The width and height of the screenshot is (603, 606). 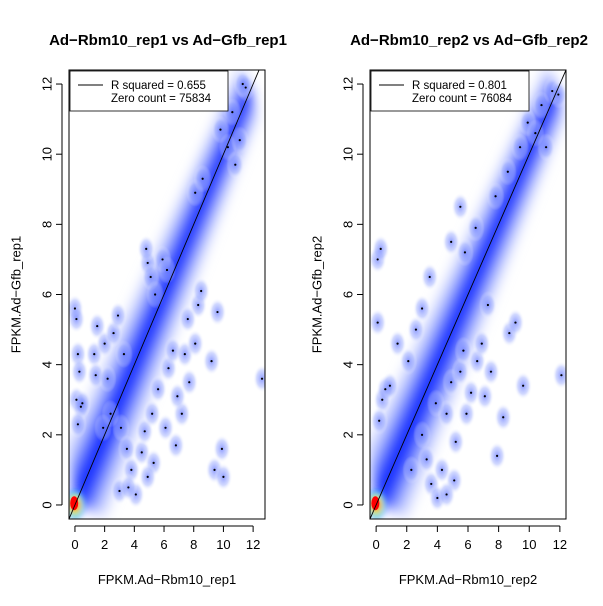 What do you see at coordinates (462, 99) in the screenshot?
I see `legend-entry: Zero count = 76084` at bounding box center [462, 99].